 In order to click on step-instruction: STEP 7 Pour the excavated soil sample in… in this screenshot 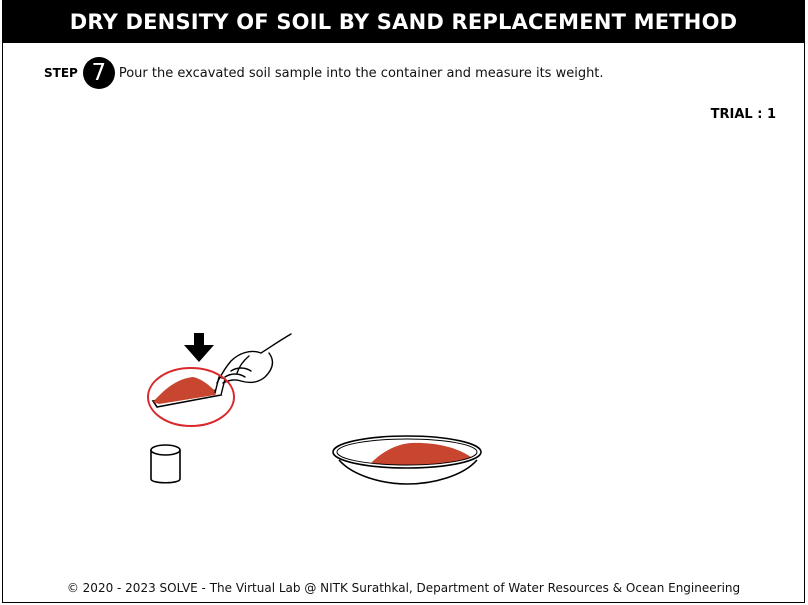, I will do `click(324, 73)`.